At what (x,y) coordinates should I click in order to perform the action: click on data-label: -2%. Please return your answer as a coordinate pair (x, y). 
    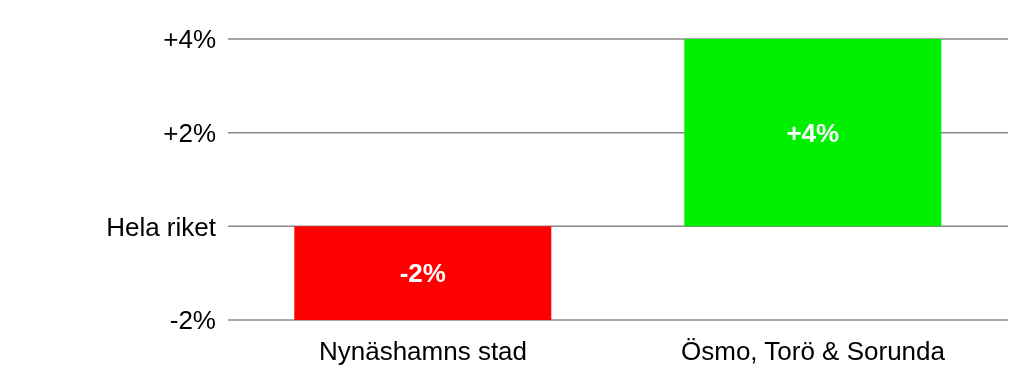
    Looking at the image, I should click on (422, 273).